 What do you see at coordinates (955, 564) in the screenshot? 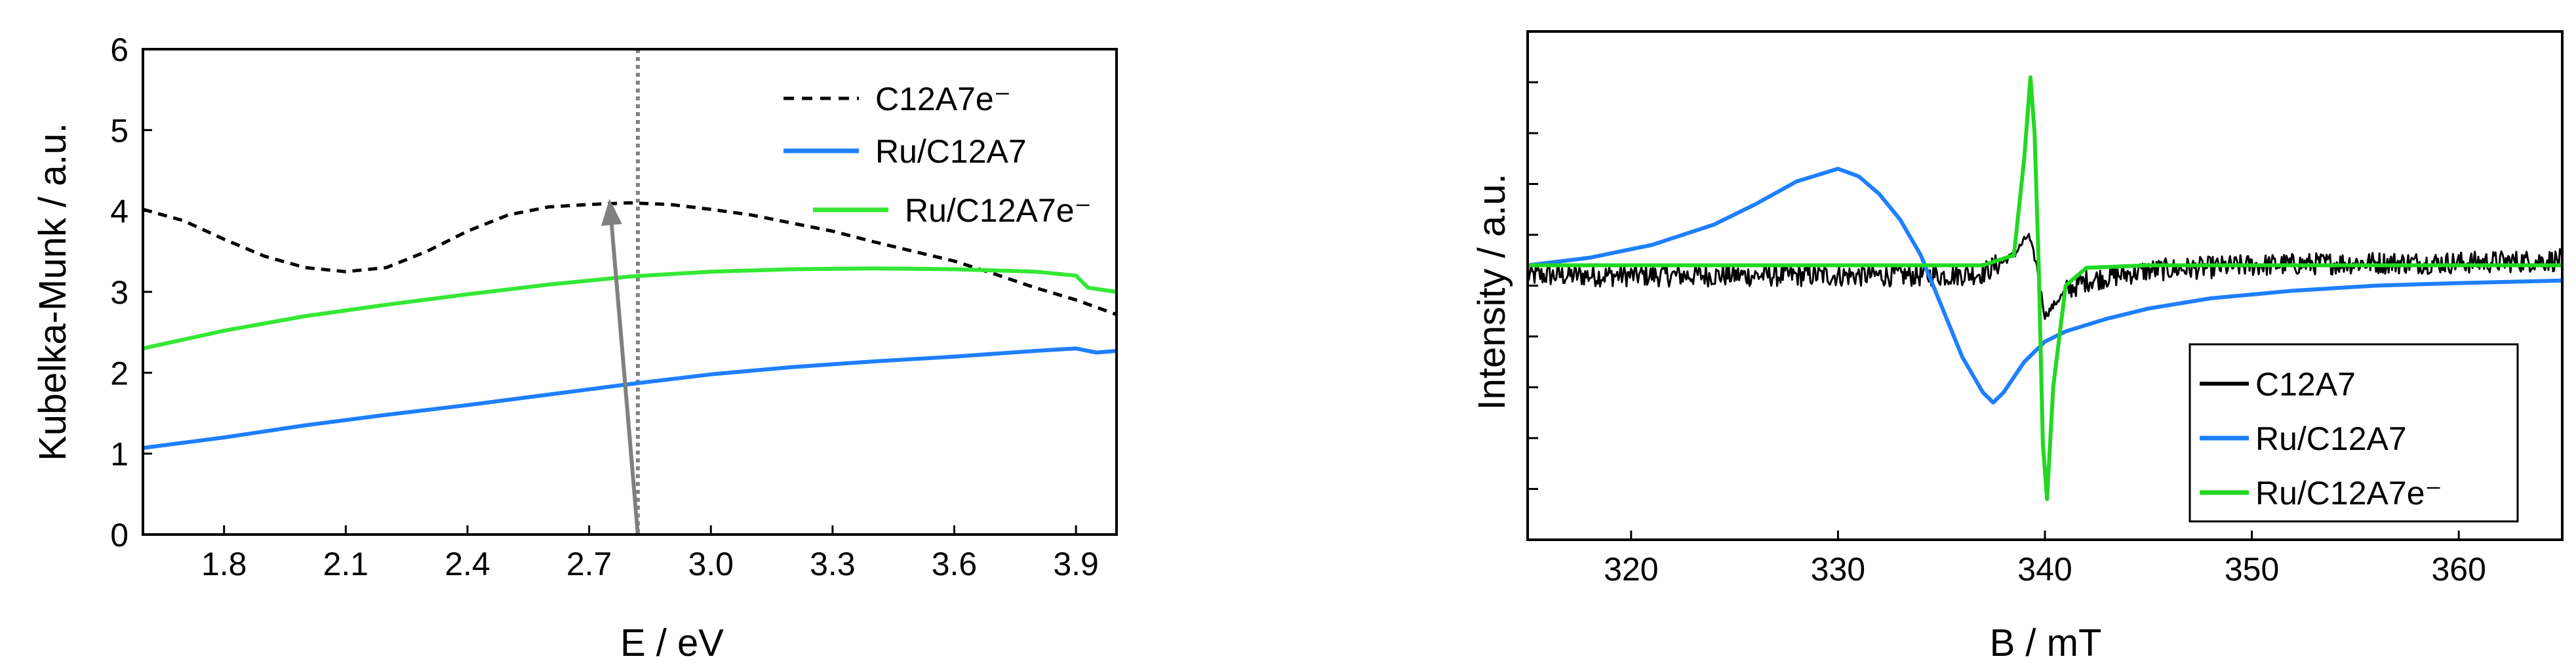
I see `uvvis-x-tick-label: 3.6` at bounding box center [955, 564].